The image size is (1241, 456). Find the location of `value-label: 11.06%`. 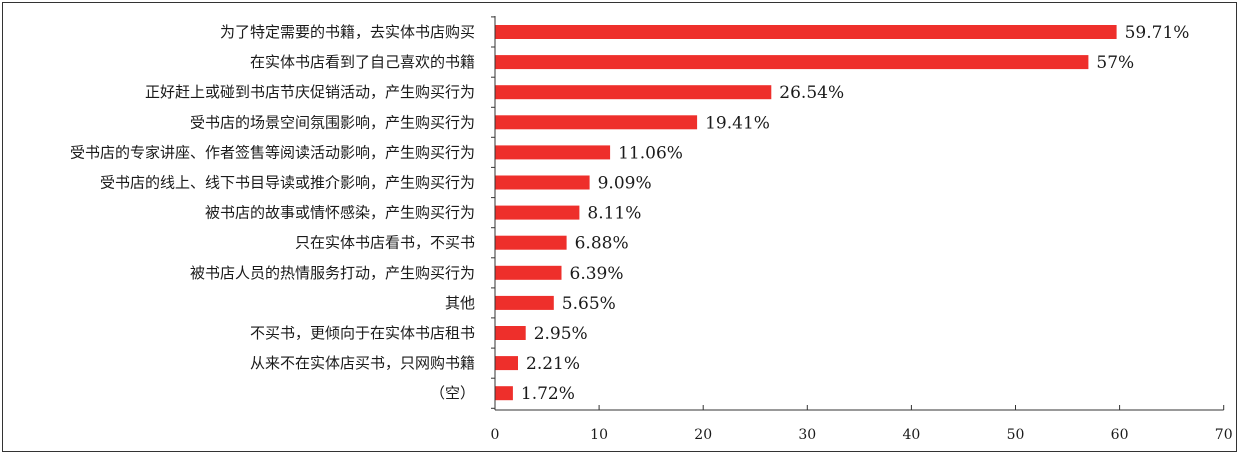

value-label: 11.06% is located at coordinates (650, 153).